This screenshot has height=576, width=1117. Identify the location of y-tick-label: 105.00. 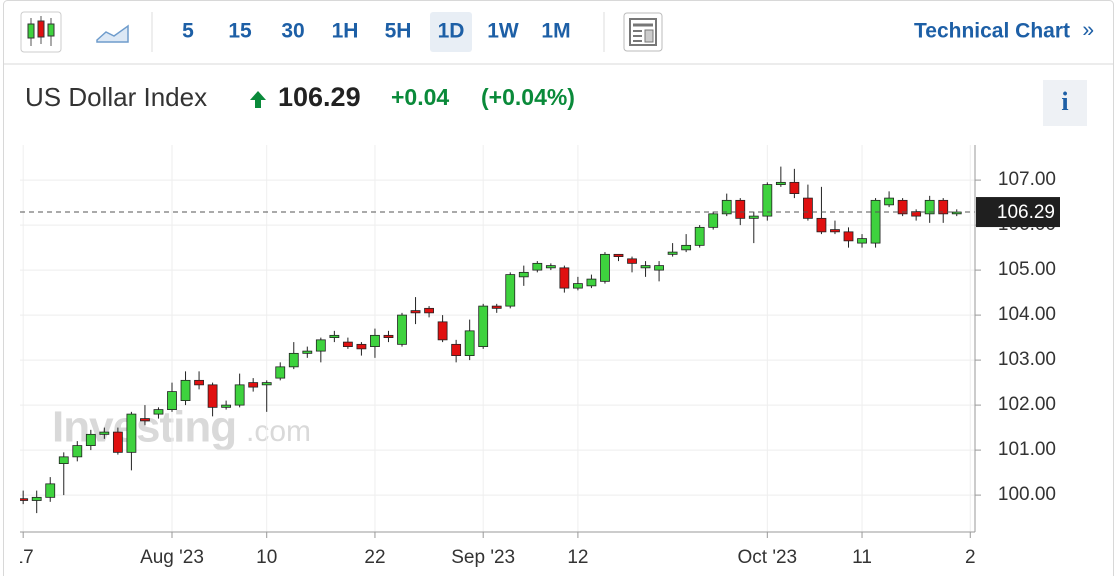
(1027, 269).